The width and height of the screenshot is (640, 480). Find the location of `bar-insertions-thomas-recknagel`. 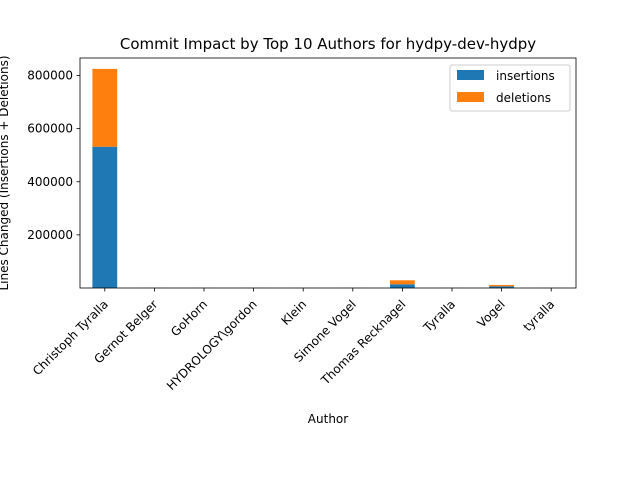

bar-insertions-thomas-recknagel is located at coordinates (402, 286).